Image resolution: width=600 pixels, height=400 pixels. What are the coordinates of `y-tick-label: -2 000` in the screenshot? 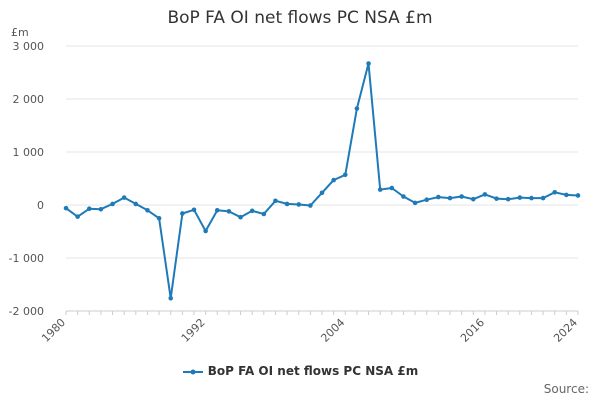 It's located at (26, 311).